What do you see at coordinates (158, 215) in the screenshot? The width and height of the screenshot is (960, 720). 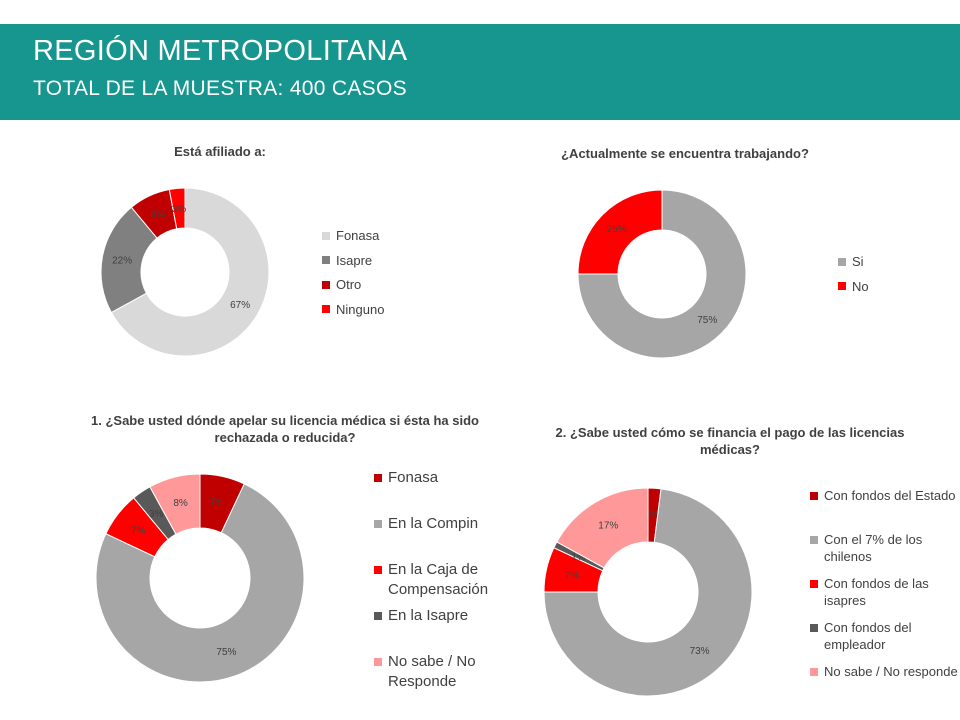 I see `data-label-otro: 8%` at bounding box center [158, 215].